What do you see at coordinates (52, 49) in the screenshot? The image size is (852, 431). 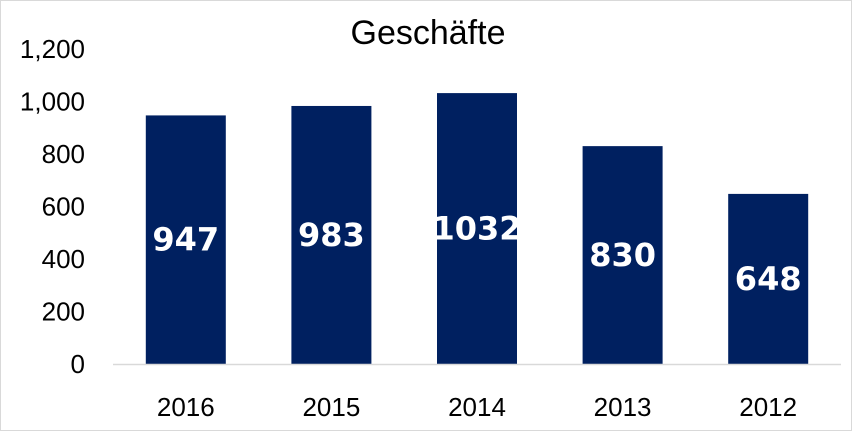 I see `y-tick-label: 1,200` at bounding box center [52, 49].